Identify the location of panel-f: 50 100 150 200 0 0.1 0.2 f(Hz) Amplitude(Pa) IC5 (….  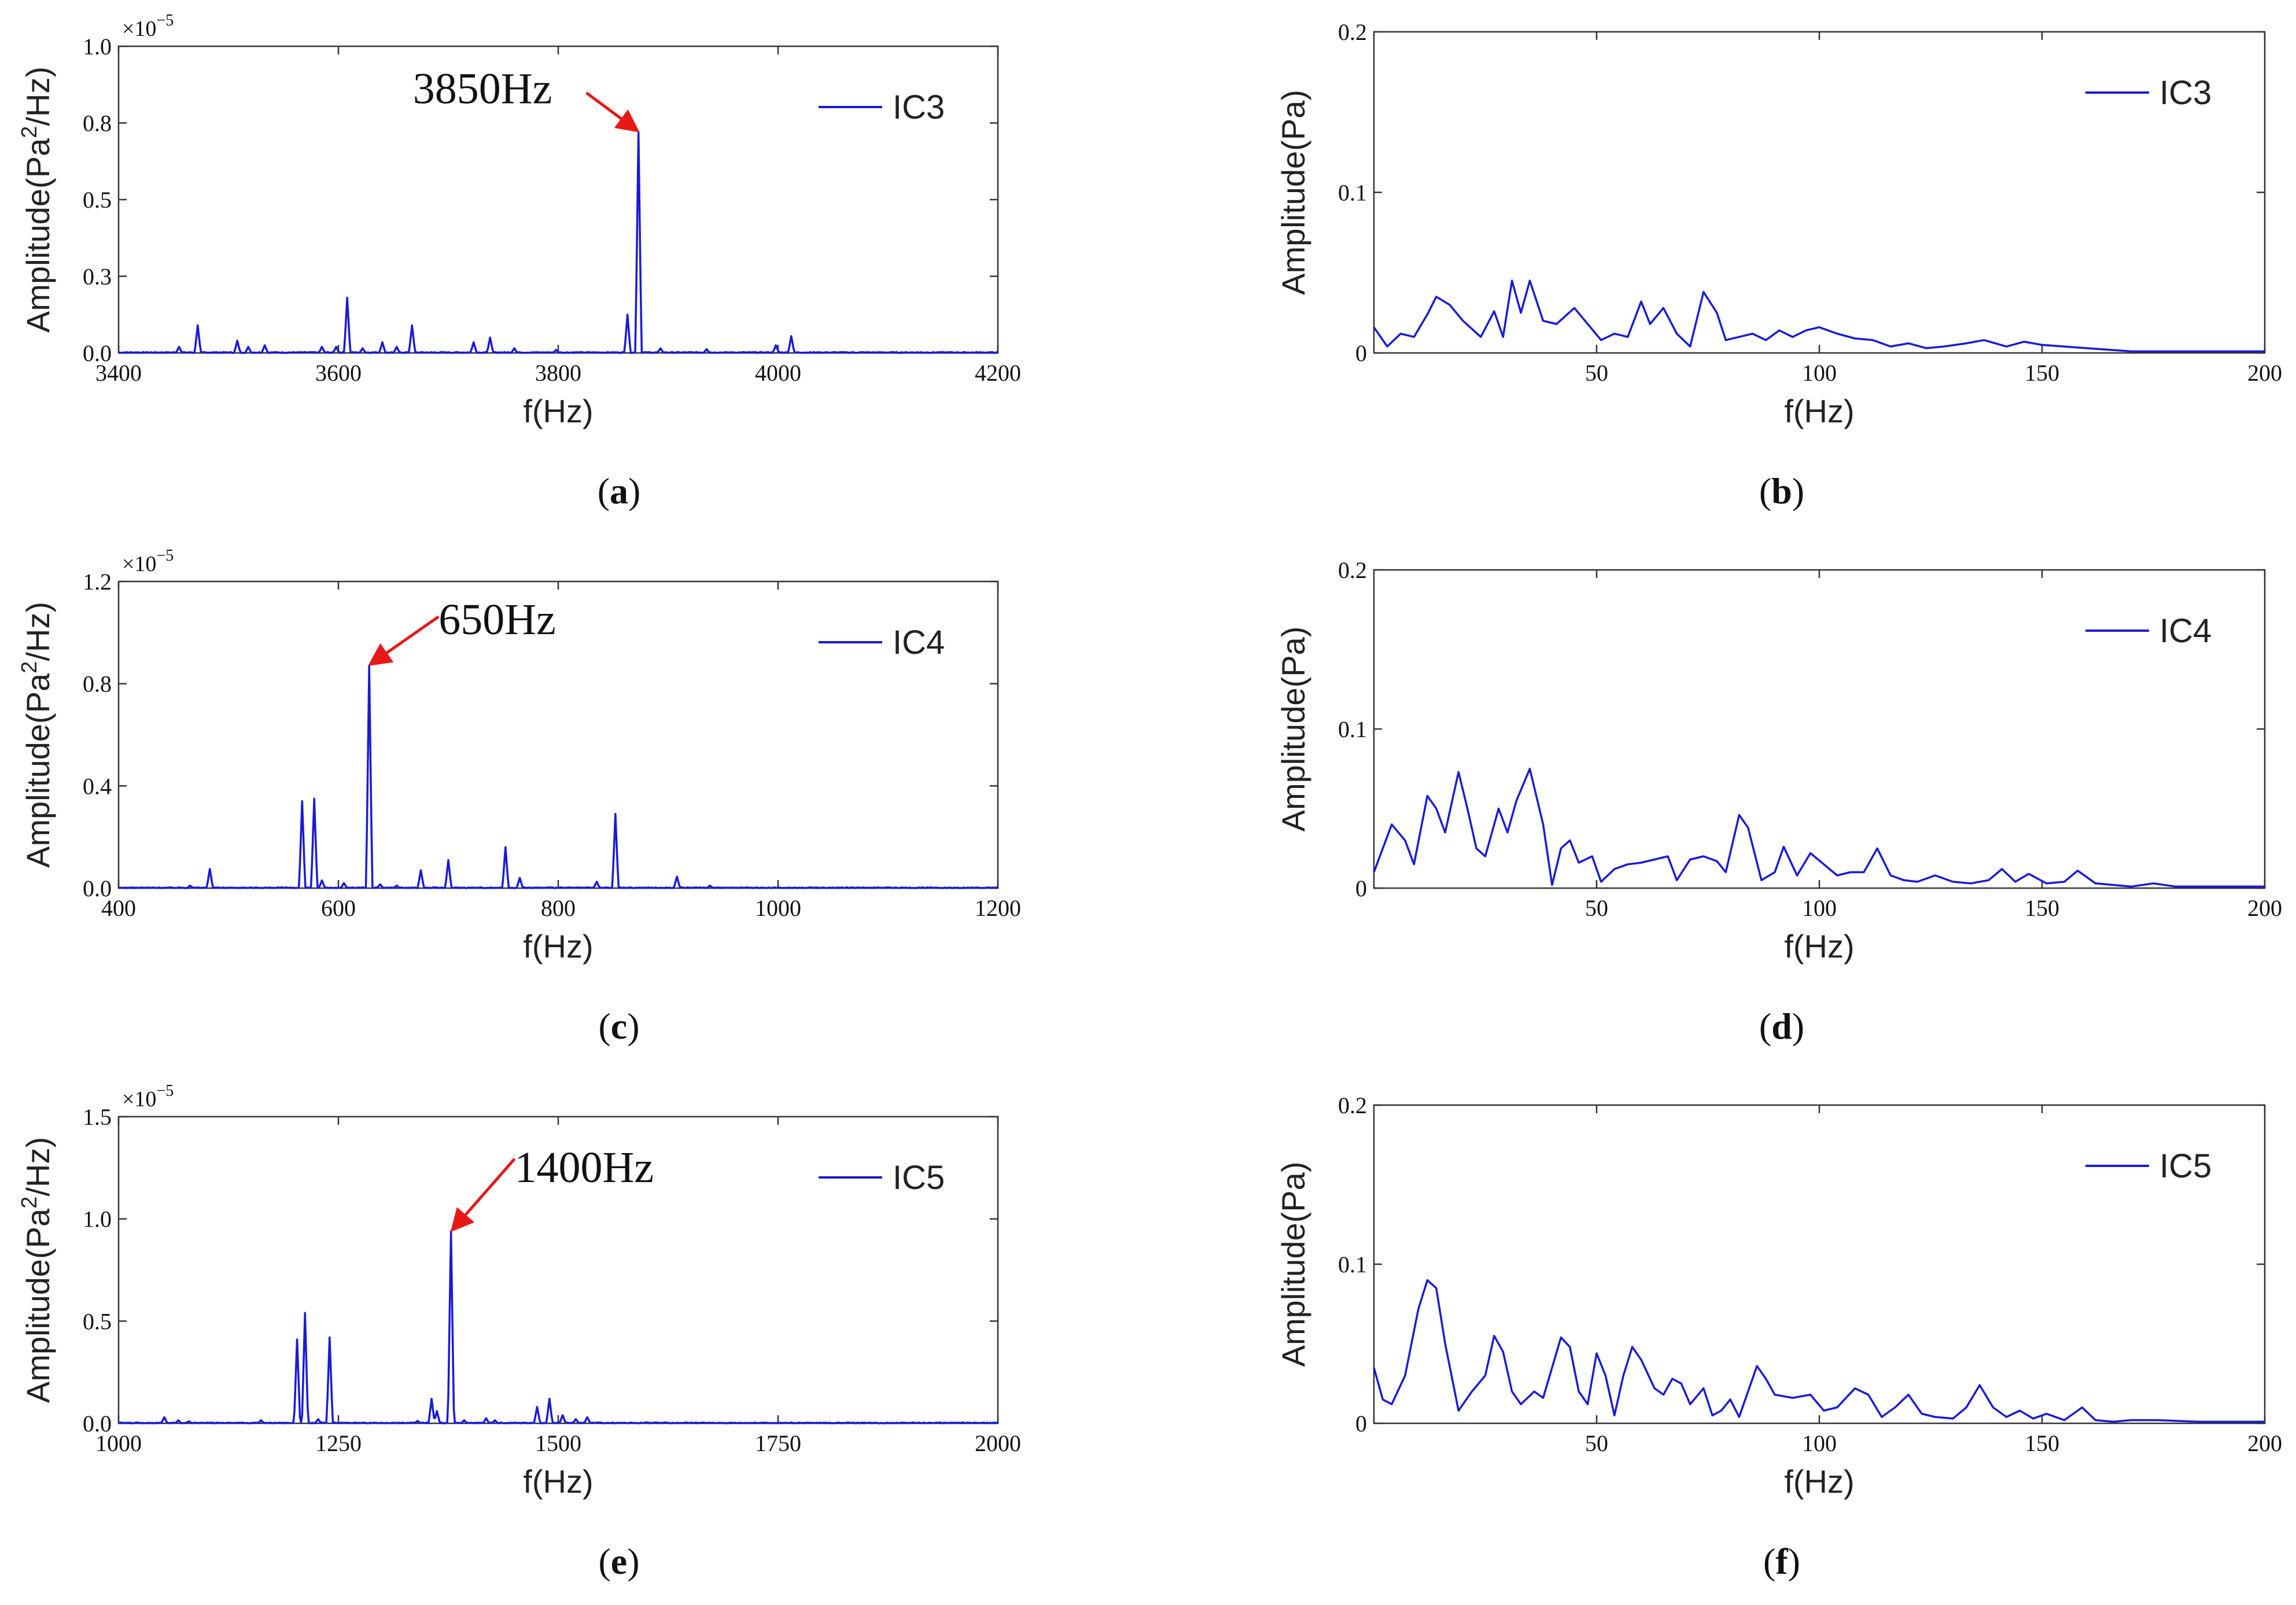
(1778, 1337).